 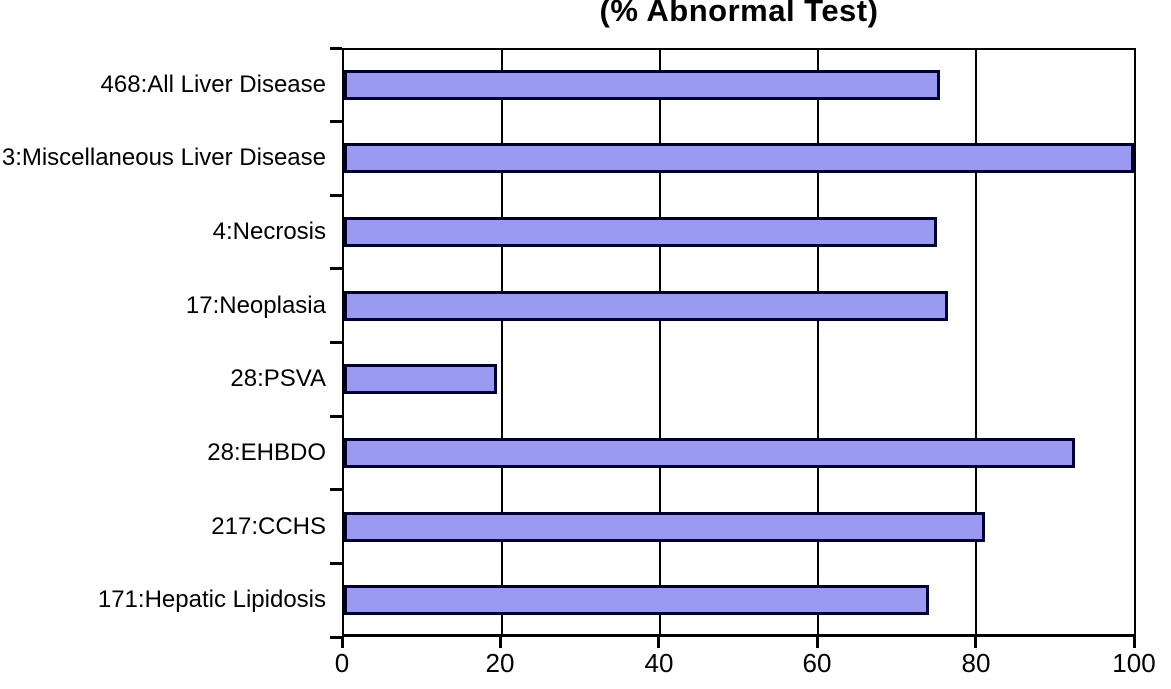 What do you see at coordinates (739, 14) in the screenshot?
I see `chart-title: (% Abnormal Test)` at bounding box center [739, 14].